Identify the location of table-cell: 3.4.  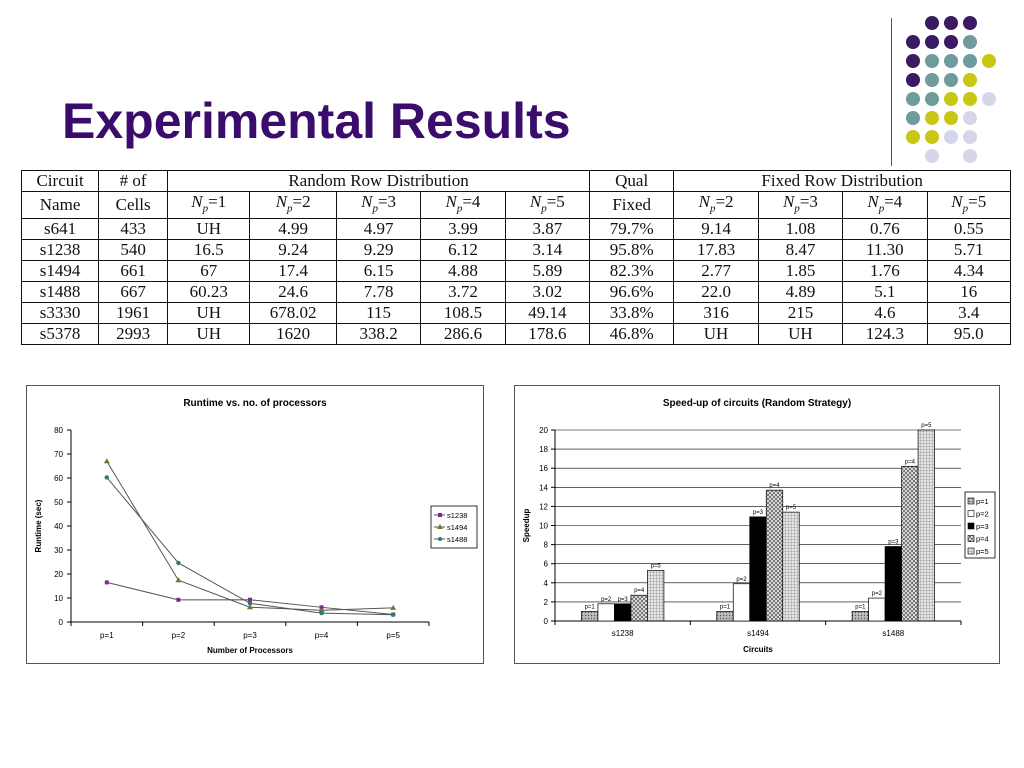
(968, 313).